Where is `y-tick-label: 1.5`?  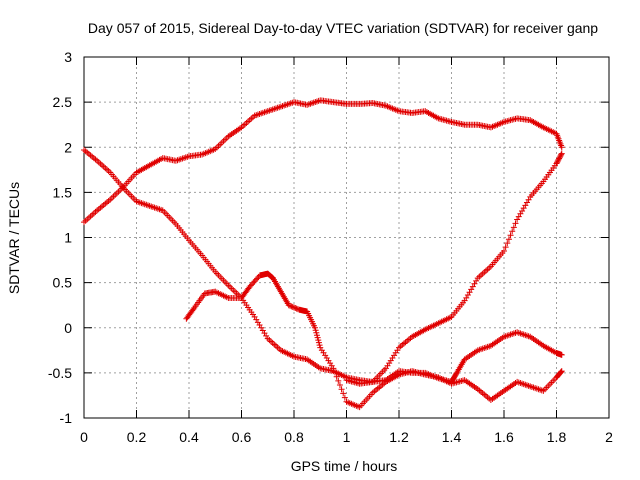
y-tick-label: 1.5 is located at coordinates (63, 192).